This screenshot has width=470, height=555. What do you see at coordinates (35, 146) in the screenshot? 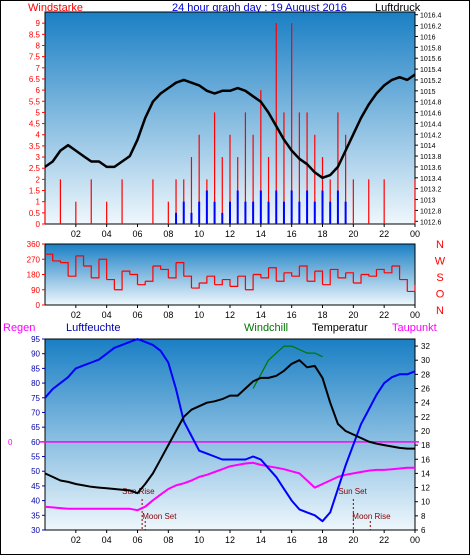
I see `y-left-tick-label: 3.5` at bounding box center [35, 146].